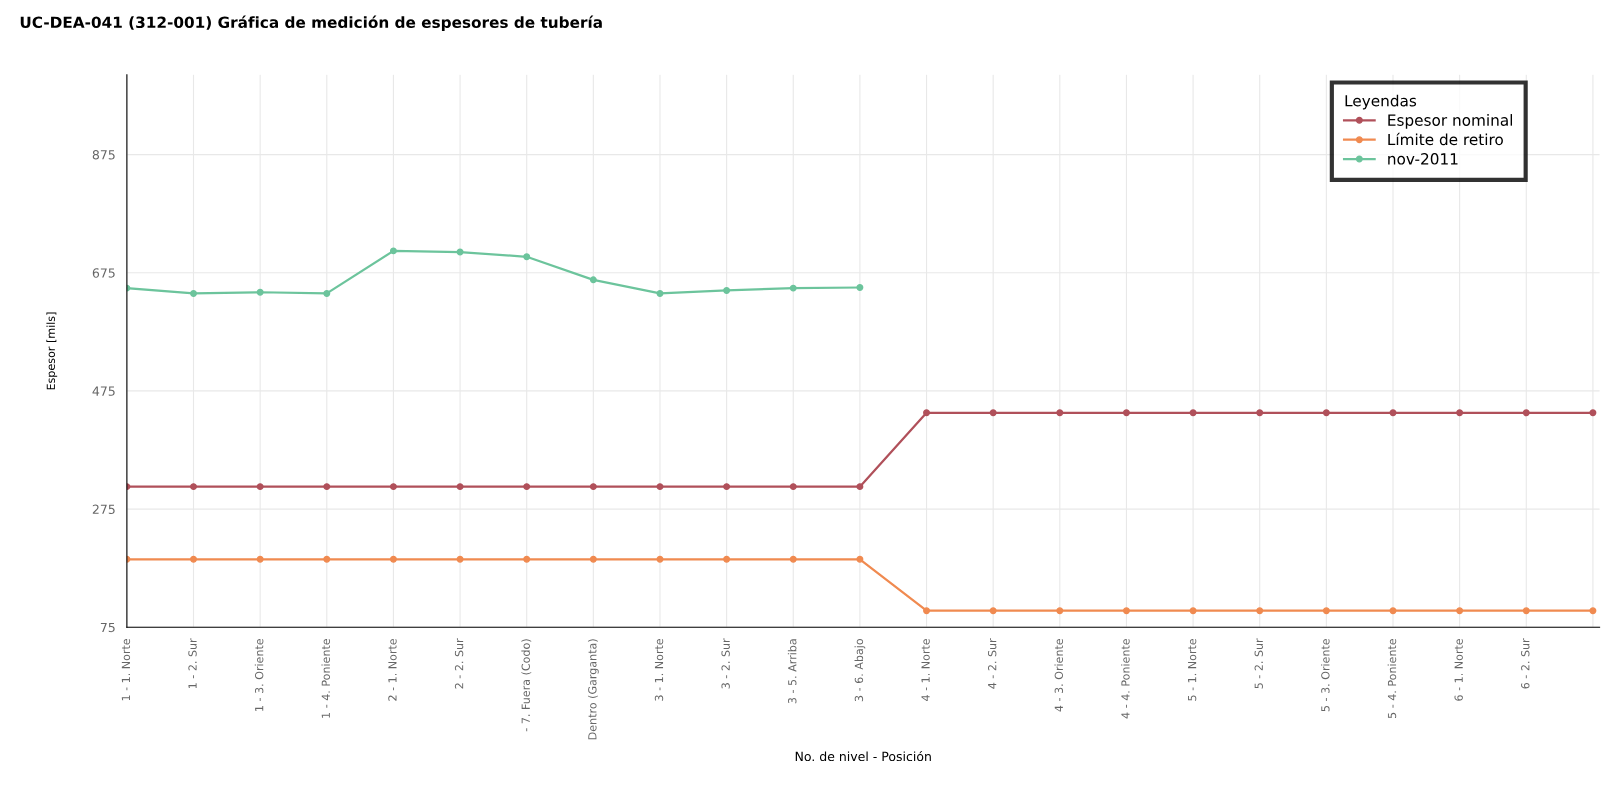  I want to click on x-axis-title: No. de nivel - Posición, so click(863, 756).